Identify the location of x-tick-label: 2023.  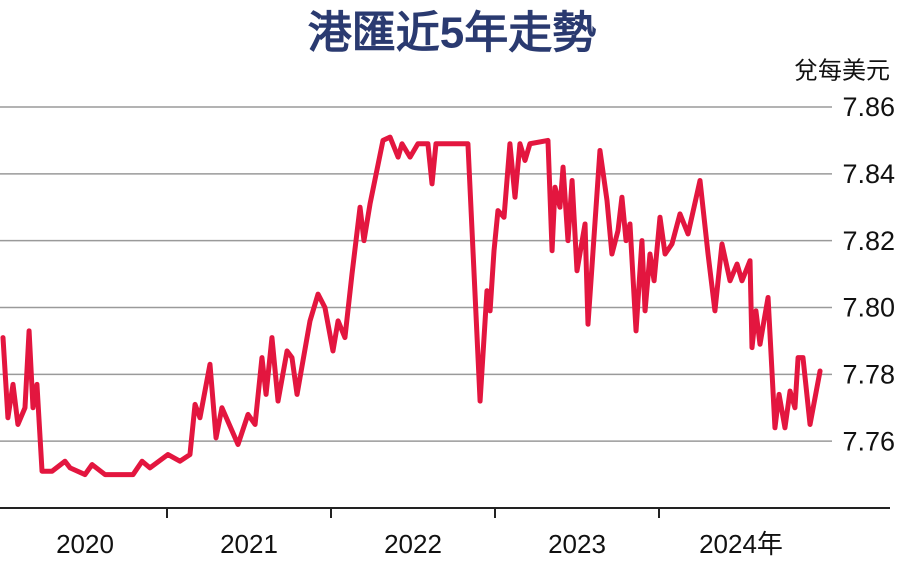
(577, 544).